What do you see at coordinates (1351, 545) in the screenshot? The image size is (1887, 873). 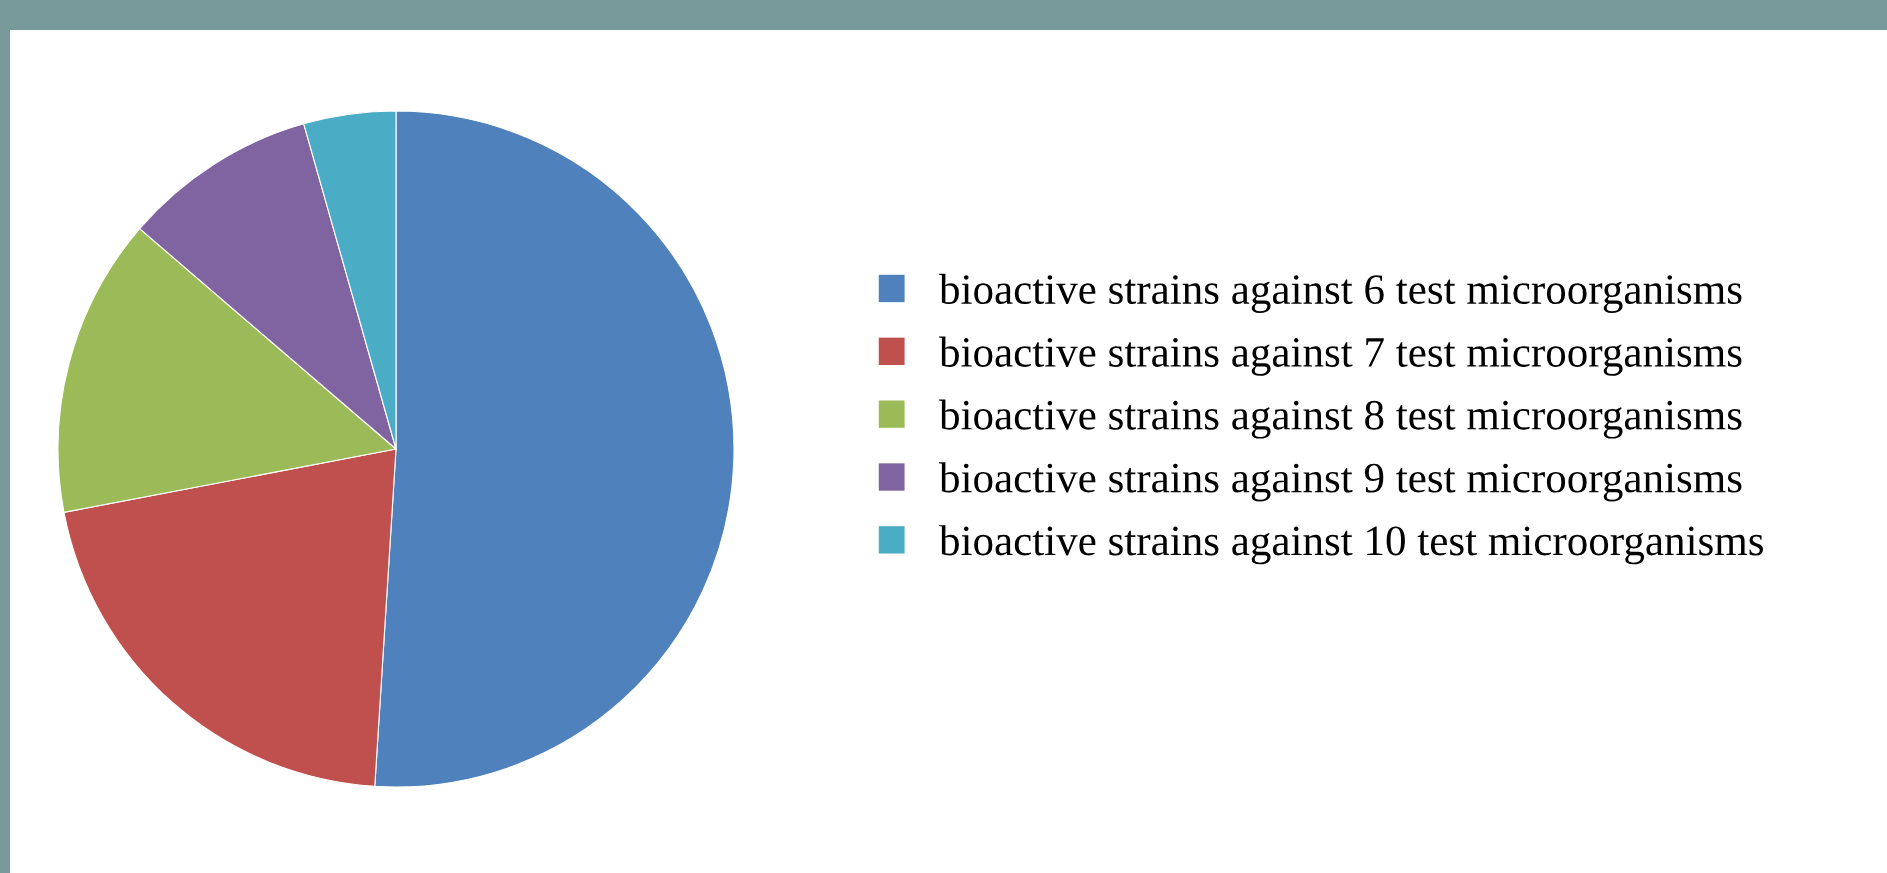 I see `legend-label: bioactive strains against 10 test microorganisms` at bounding box center [1351, 545].